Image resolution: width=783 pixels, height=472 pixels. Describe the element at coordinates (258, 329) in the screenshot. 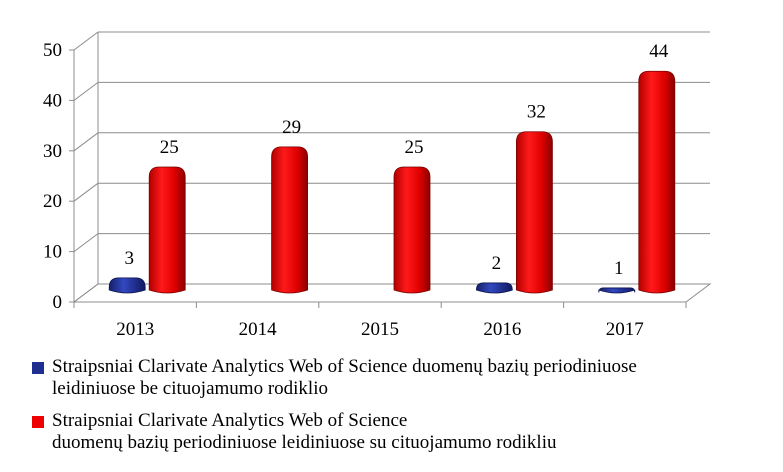

I see `x-tick-label: 2014` at that location.